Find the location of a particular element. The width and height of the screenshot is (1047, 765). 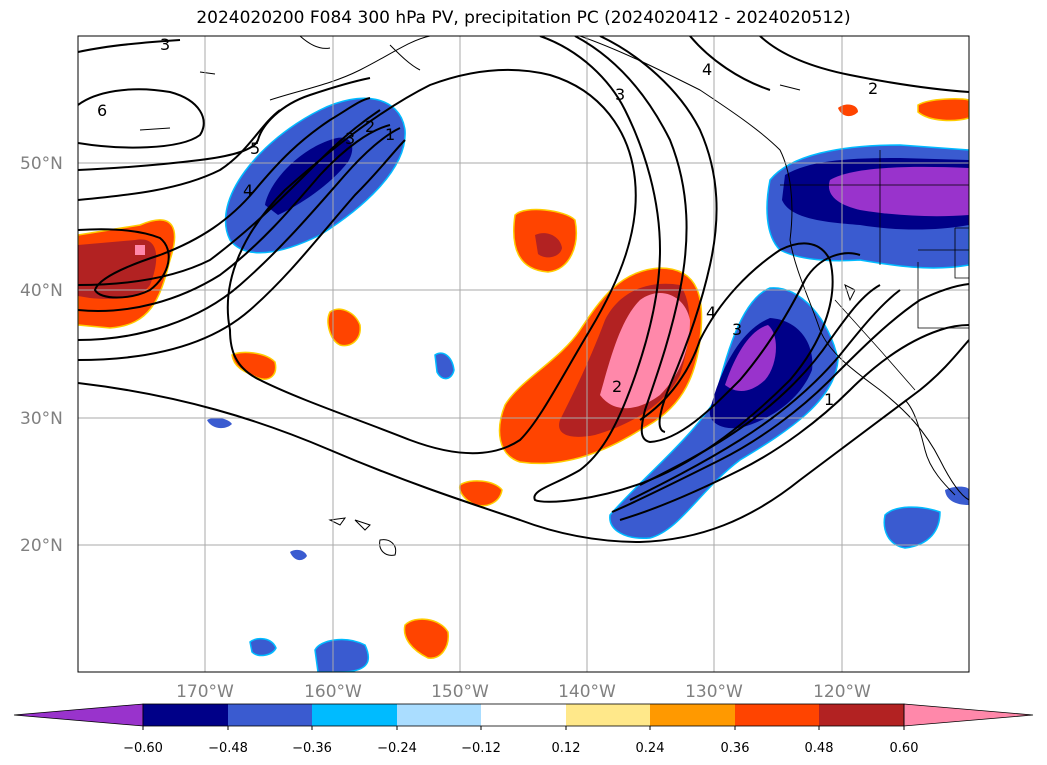

lat-tick-label: 40°N is located at coordinates (41, 291).